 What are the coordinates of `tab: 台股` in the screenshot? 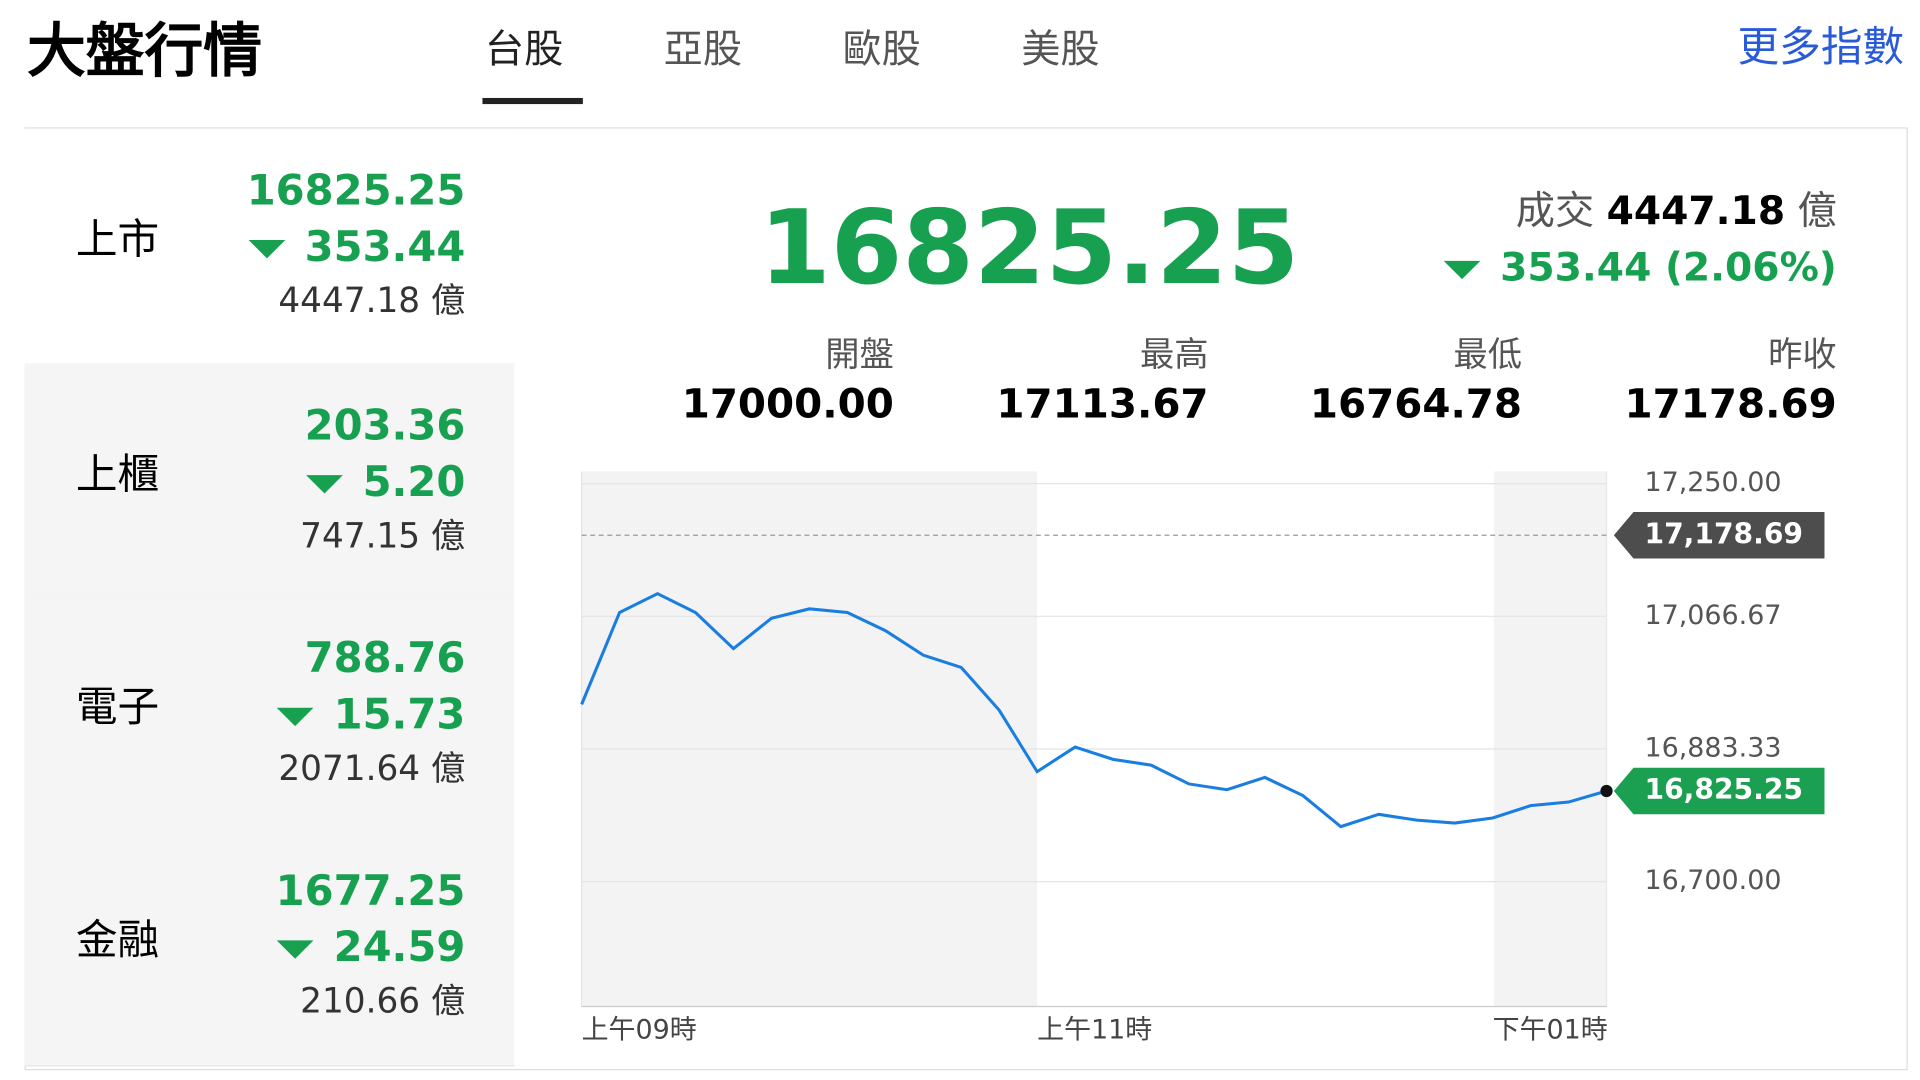 It's located at (524, 49).